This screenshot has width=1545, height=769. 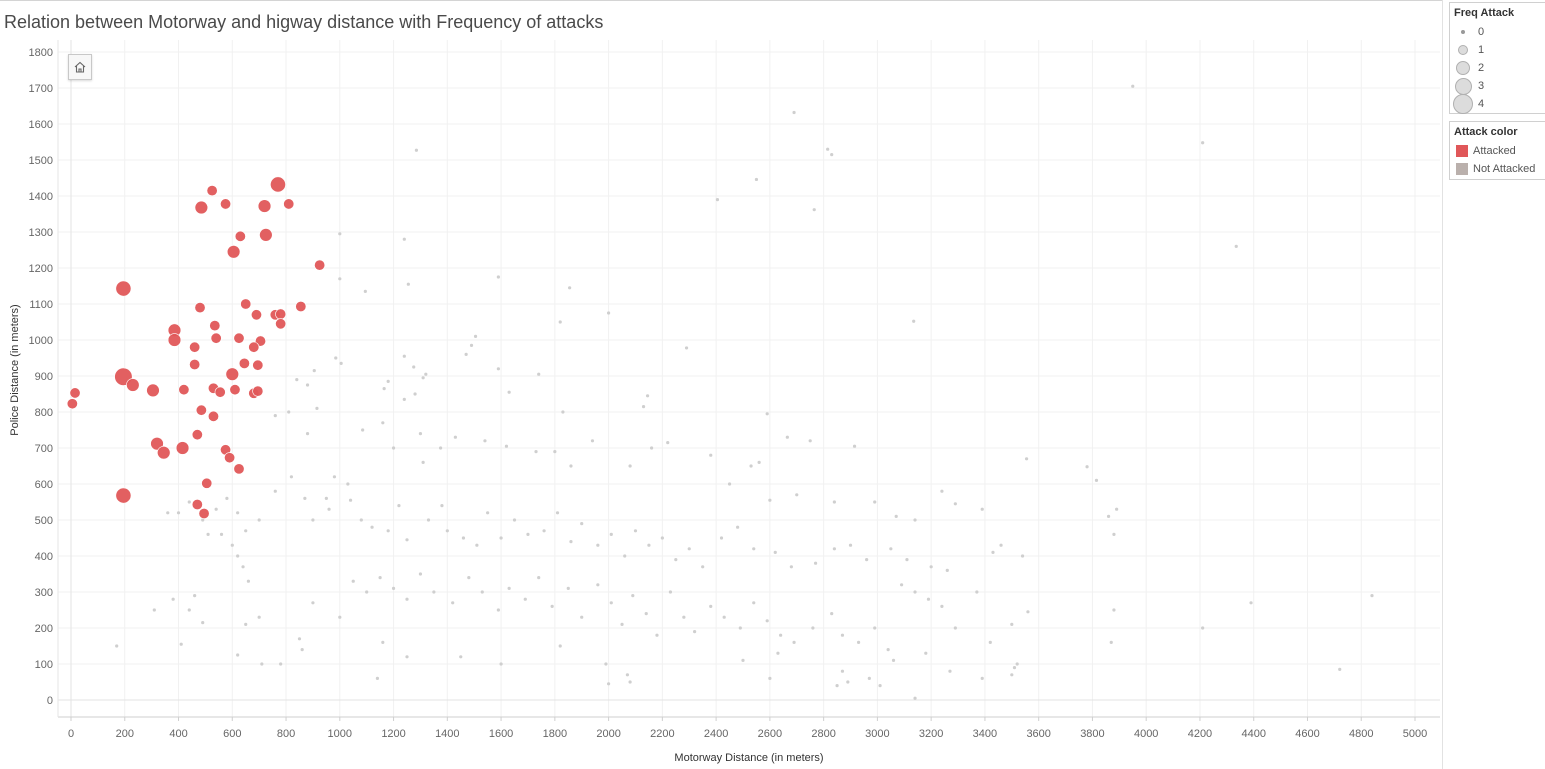 I want to click on color-legend-item: Not Attacked, so click(x=1492, y=169).